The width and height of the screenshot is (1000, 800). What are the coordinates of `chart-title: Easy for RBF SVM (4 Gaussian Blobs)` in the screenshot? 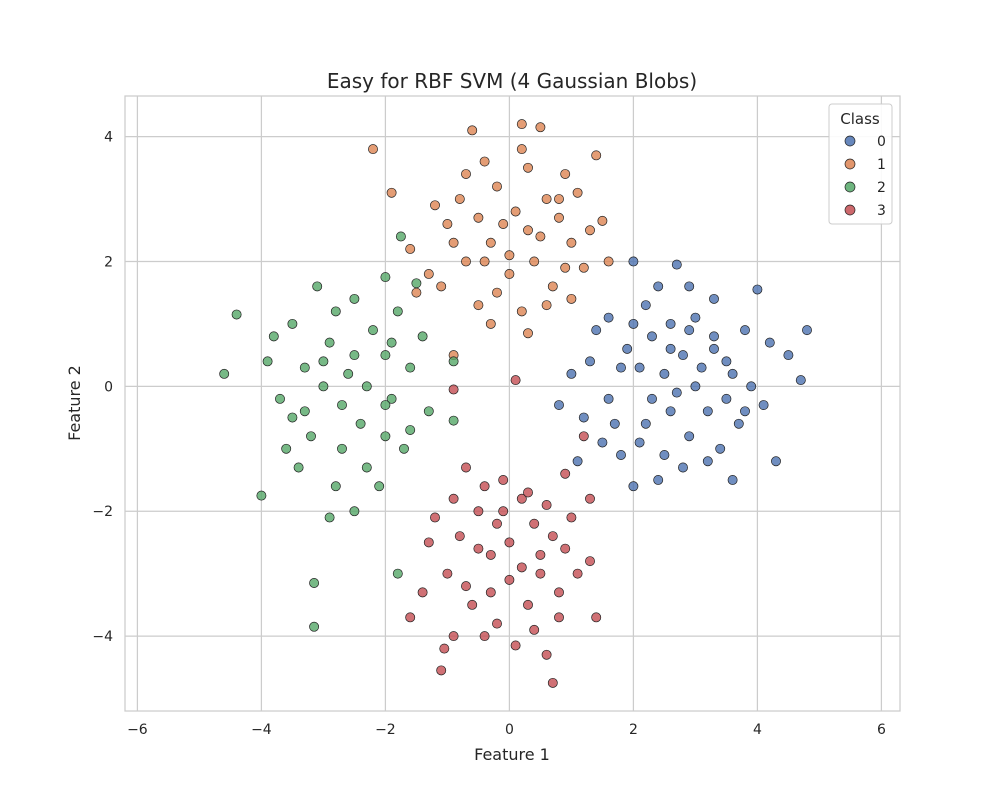 It's located at (512, 81).